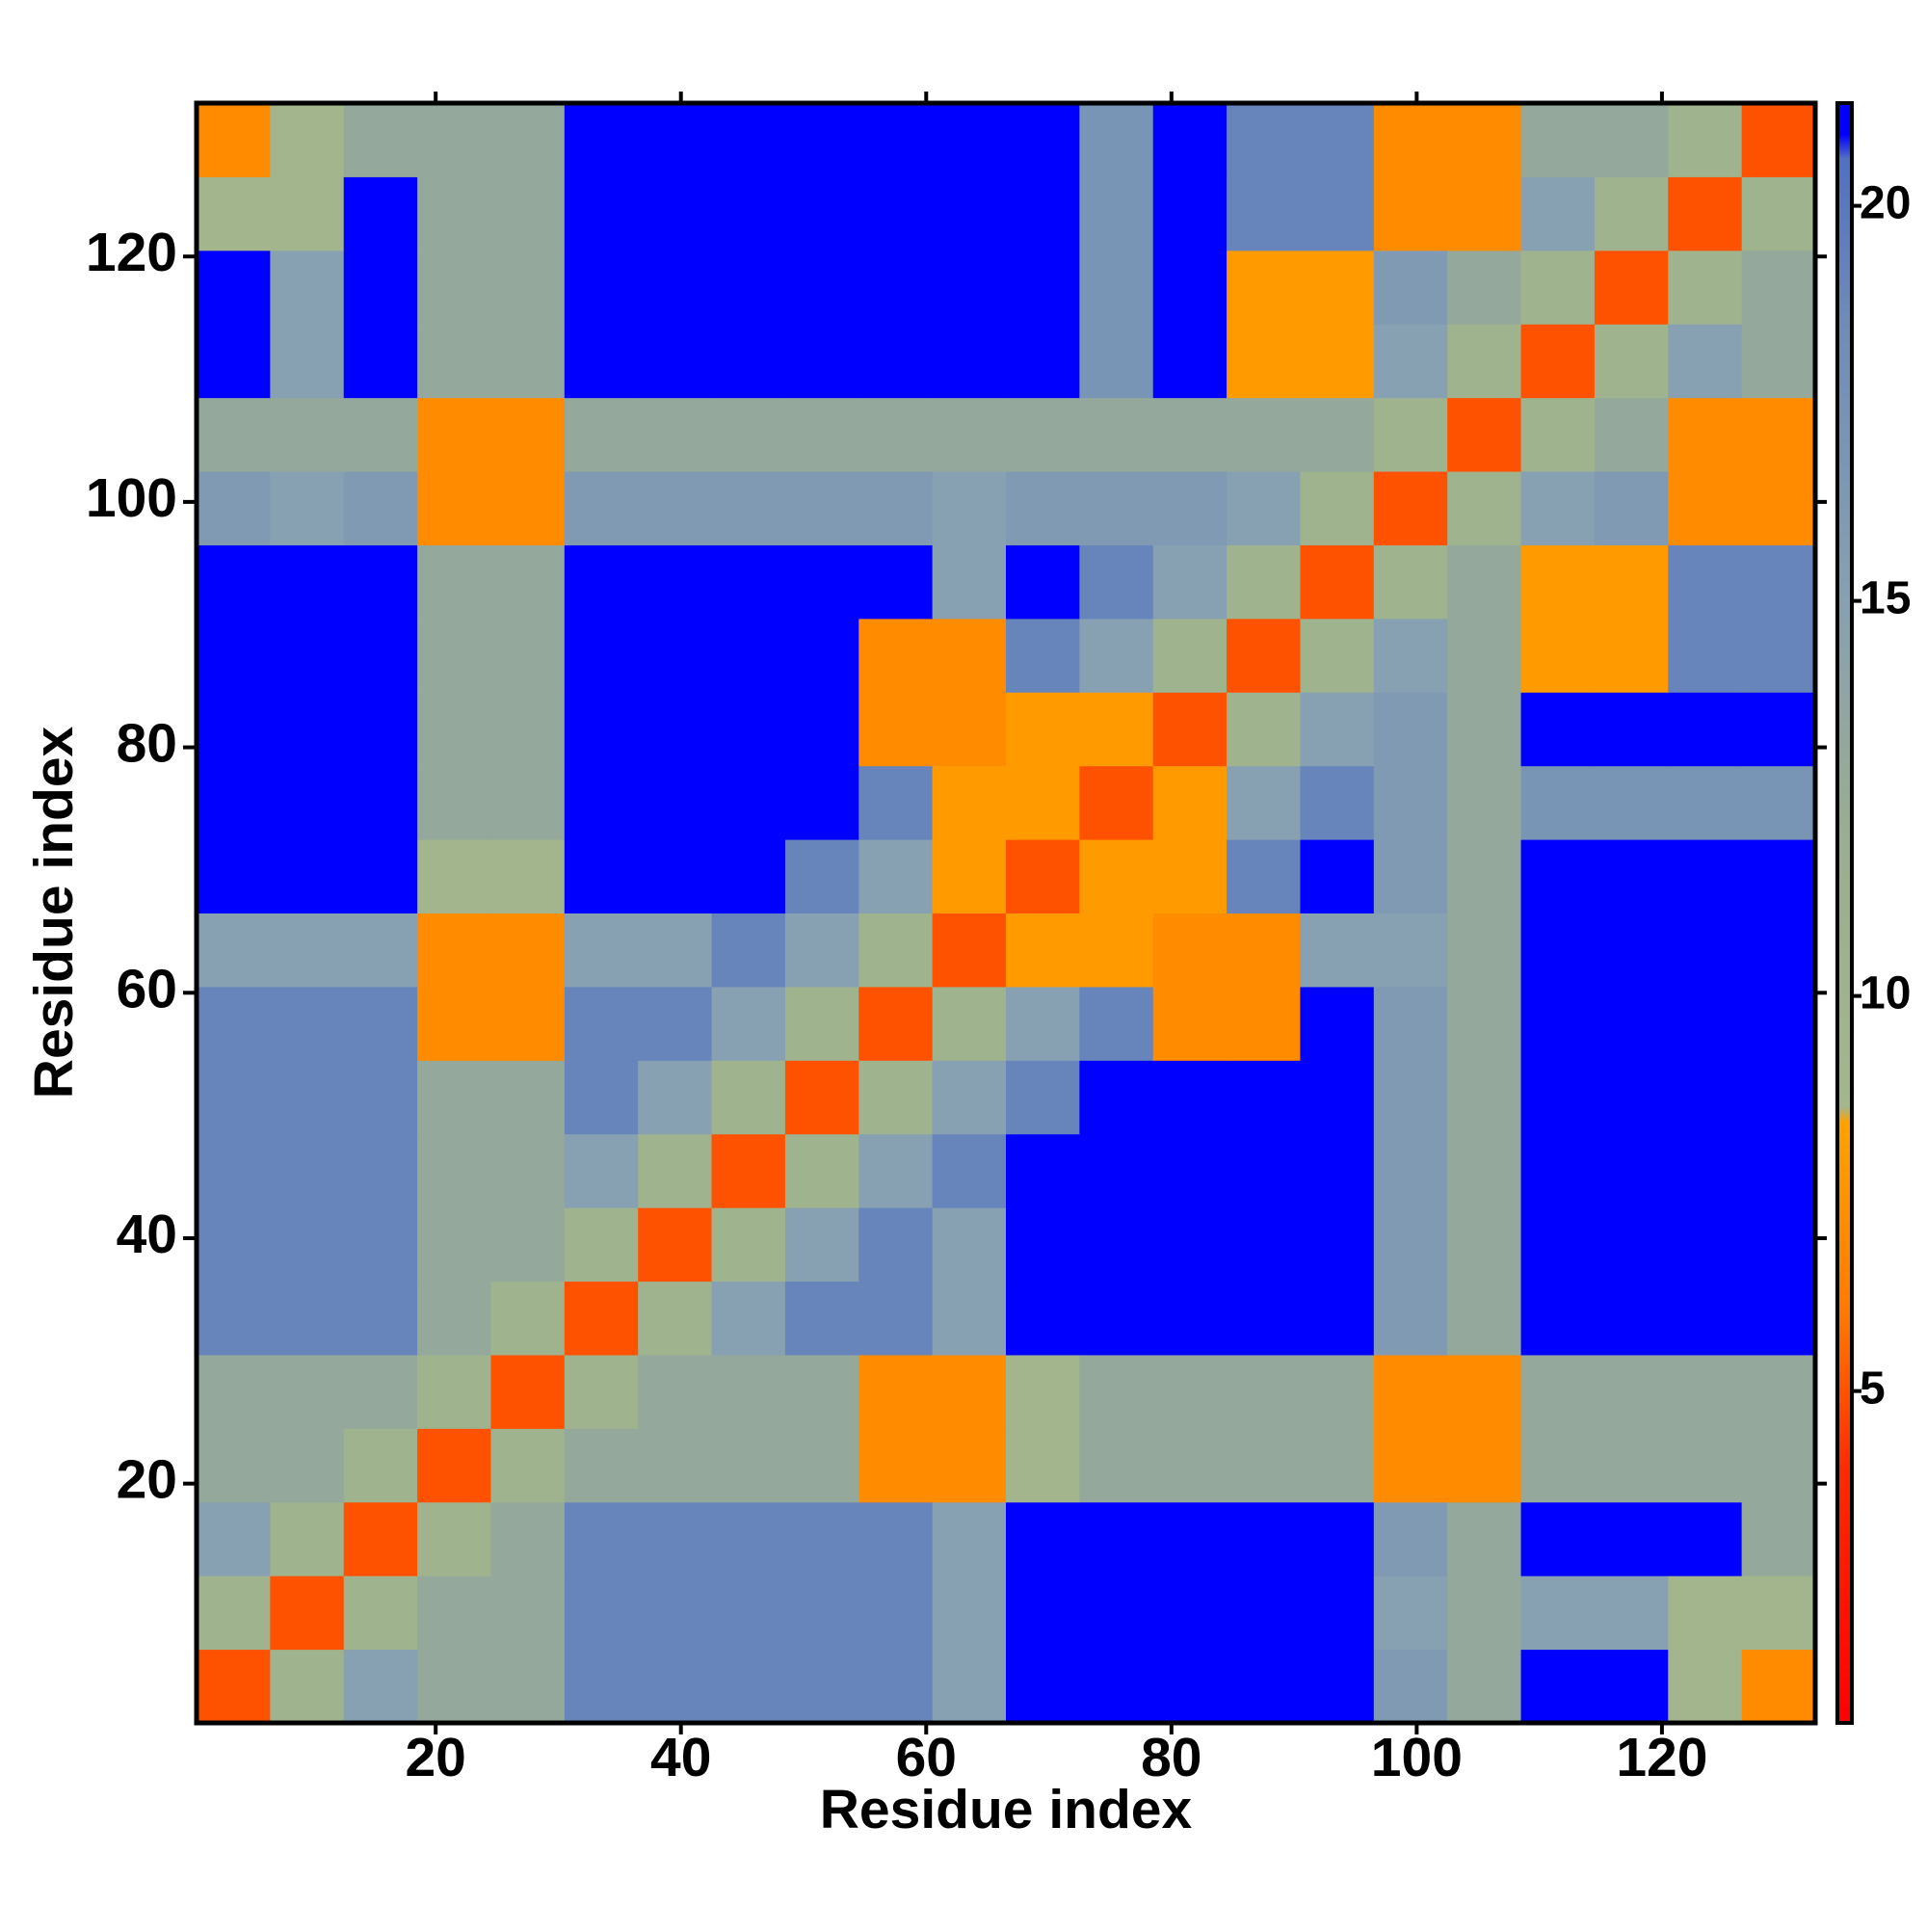  I want to click on x-tick-label: 100, so click(1417, 1757).